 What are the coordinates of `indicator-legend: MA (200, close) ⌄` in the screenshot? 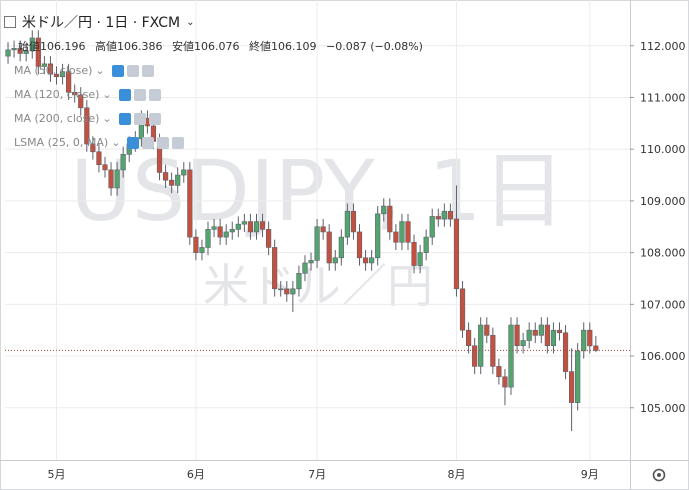 It's located at (87, 118).